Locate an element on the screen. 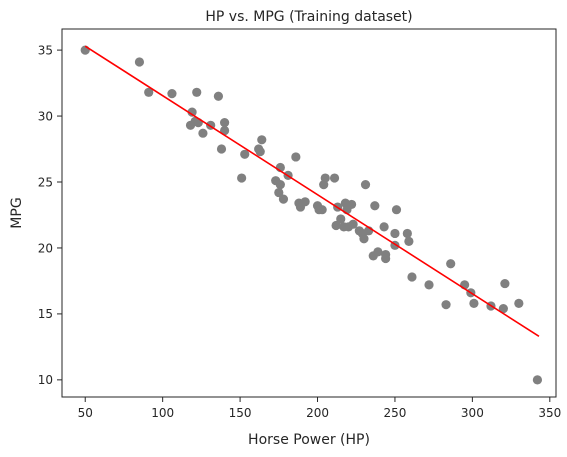 The height and width of the screenshot is (457, 567). y-tick-label: 35 is located at coordinates (45, 50).